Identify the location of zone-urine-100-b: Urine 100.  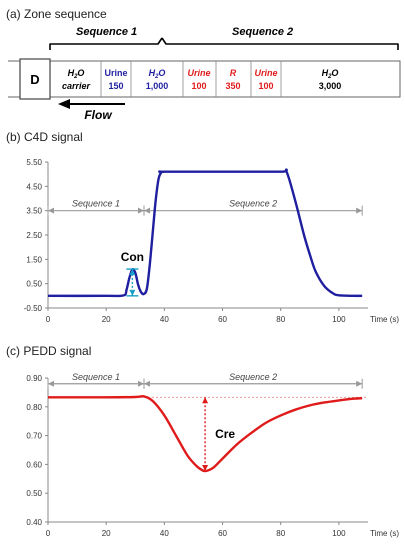
(265, 79).